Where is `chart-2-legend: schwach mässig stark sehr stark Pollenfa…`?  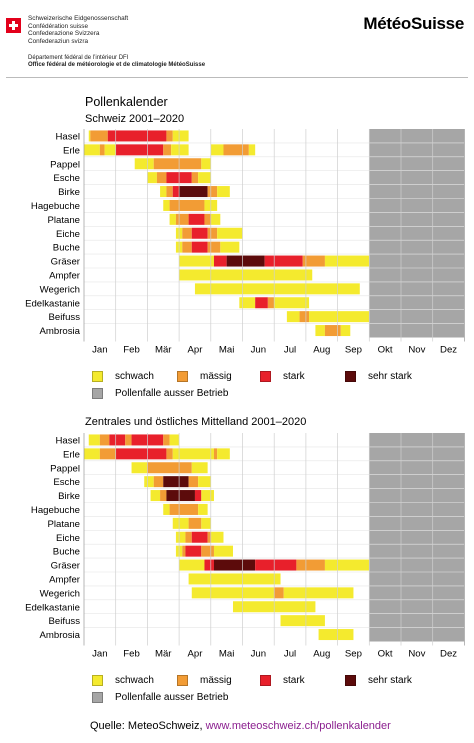
chart-2-legend: schwach mässig stark sehr stark Pollenfa… is located at coordinates (257, 694).